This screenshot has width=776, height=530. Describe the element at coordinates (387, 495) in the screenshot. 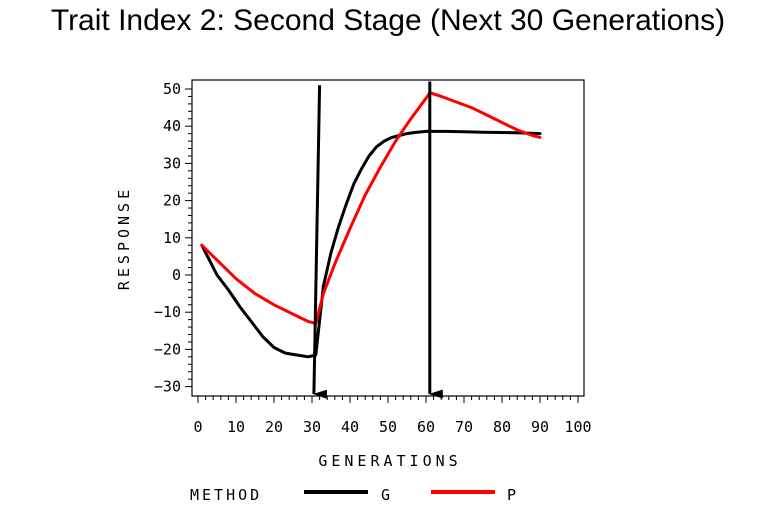

I see `legend-label-g: G` at that location.